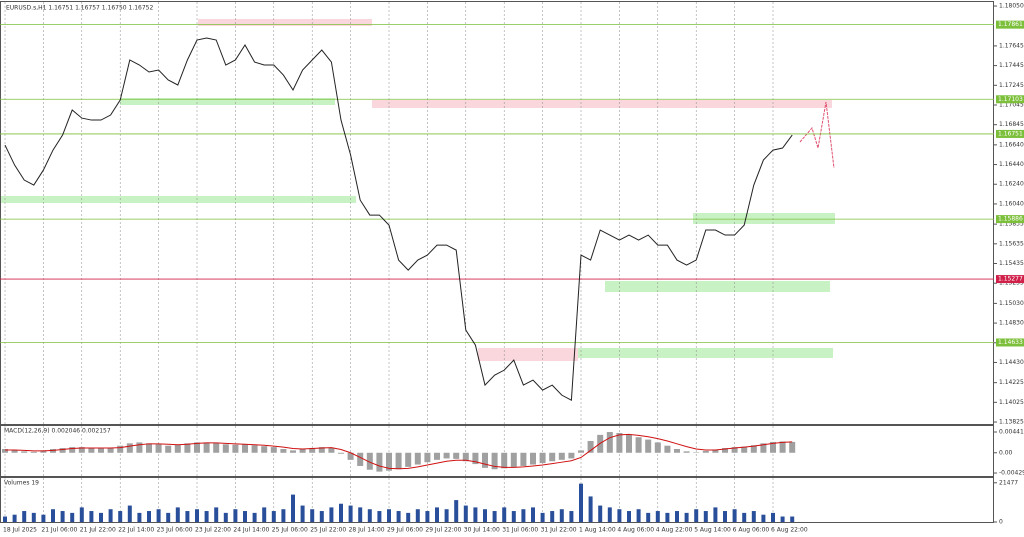  What do you see at coordinates (1011, 283) in the screenshot?
I see `y-tick-label: 1.15235` at bounding box center [1011, 283].